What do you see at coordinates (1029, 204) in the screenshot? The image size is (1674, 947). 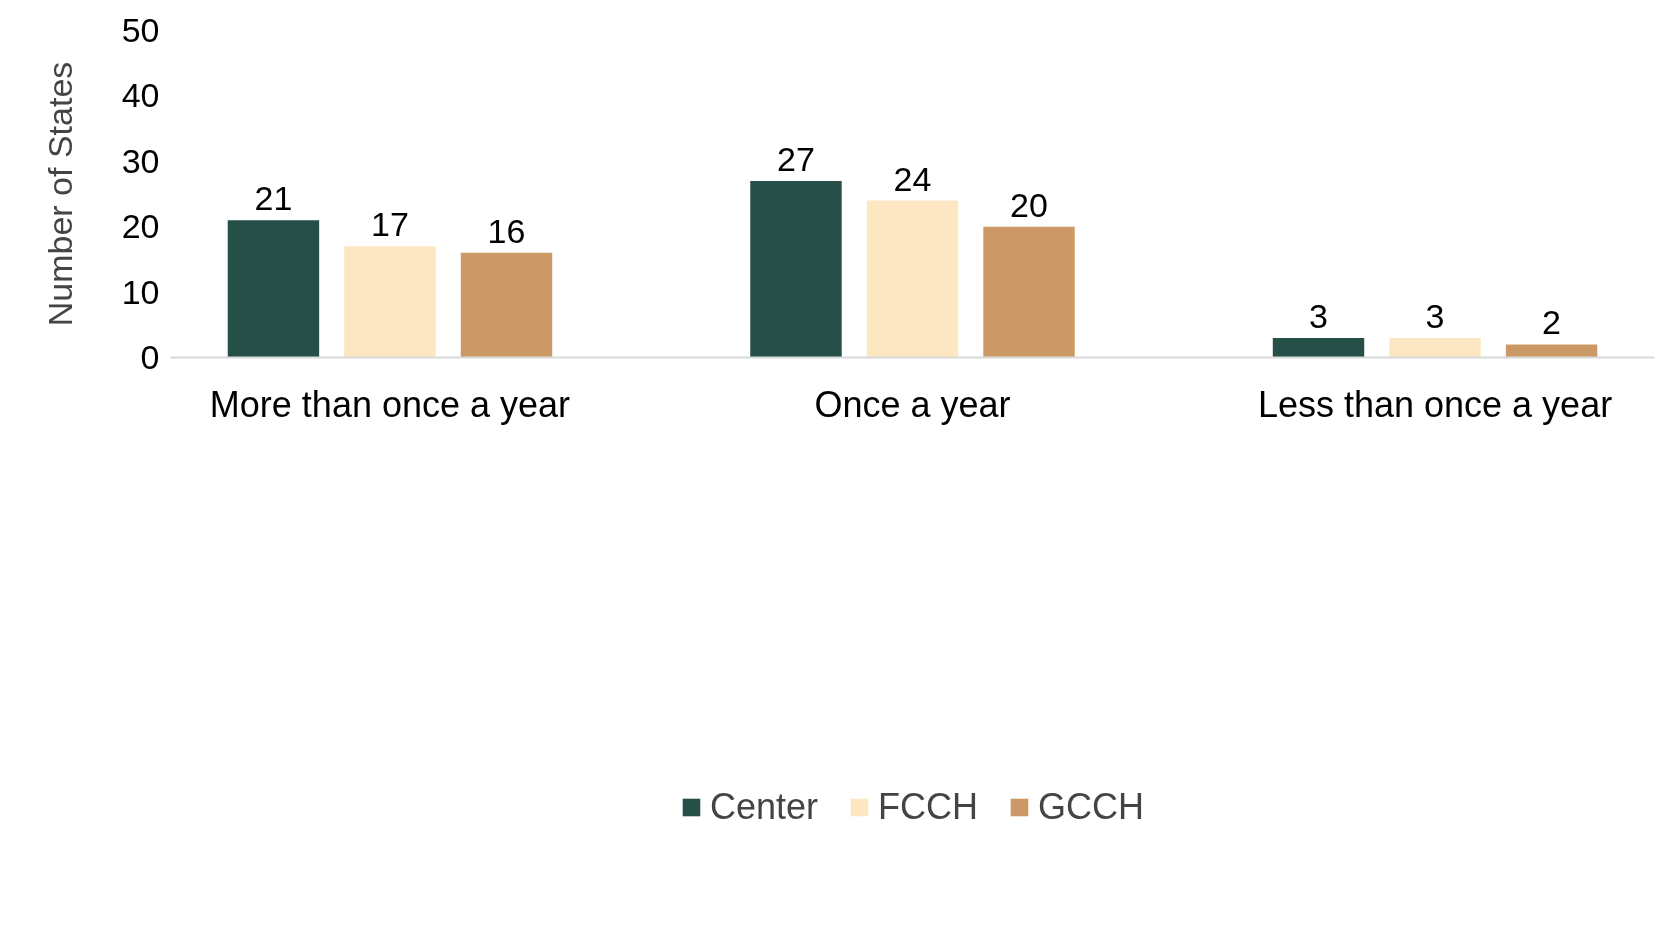 I see `data-label: 20` at bounding box center [1029, 204].